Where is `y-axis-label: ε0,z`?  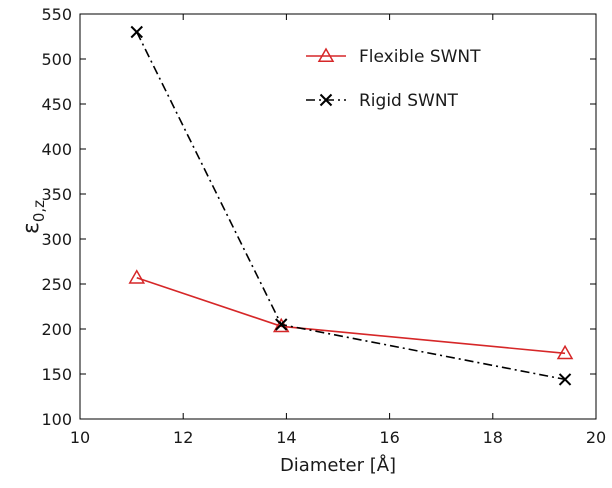 y-axis-label: ε0,z is located at coordinates (33, 217).